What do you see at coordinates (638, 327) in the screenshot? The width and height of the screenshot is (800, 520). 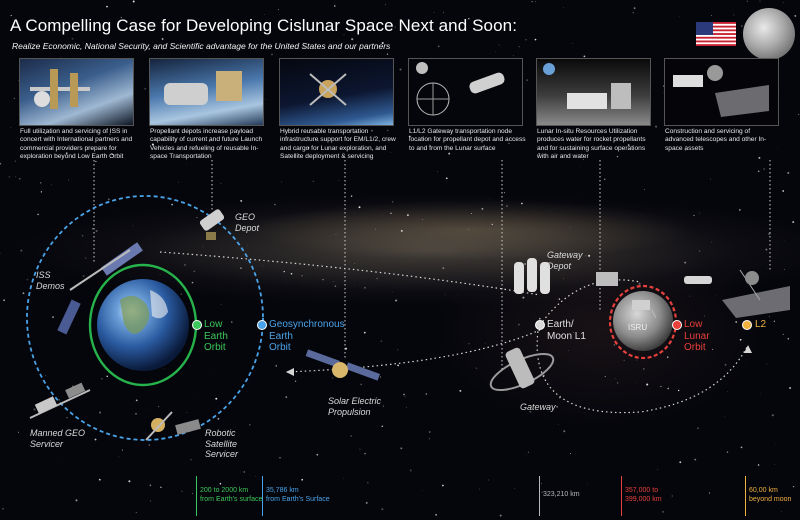 I see `isru-label: ISRU` at bounding box center [638, 327].